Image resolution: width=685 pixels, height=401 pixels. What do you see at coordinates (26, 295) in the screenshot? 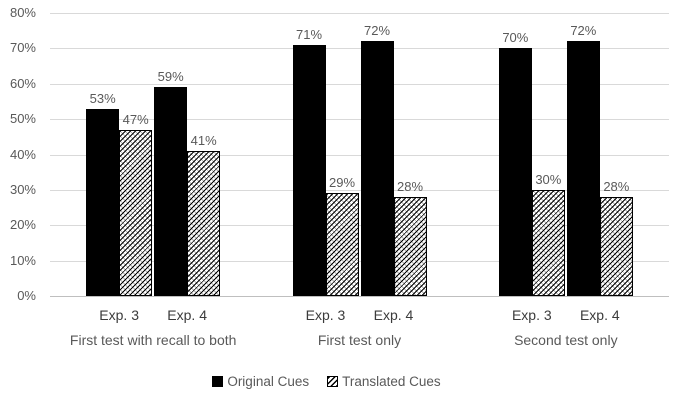
I see `y-axis-tick-label: 0%` at bounding box center [26, 295].